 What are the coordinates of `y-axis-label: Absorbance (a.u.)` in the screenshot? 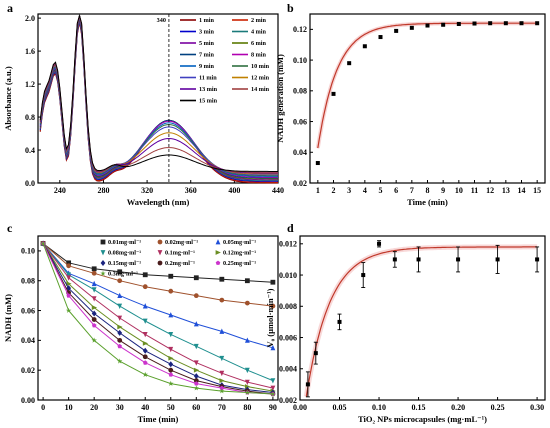 It's located at (8, 98).